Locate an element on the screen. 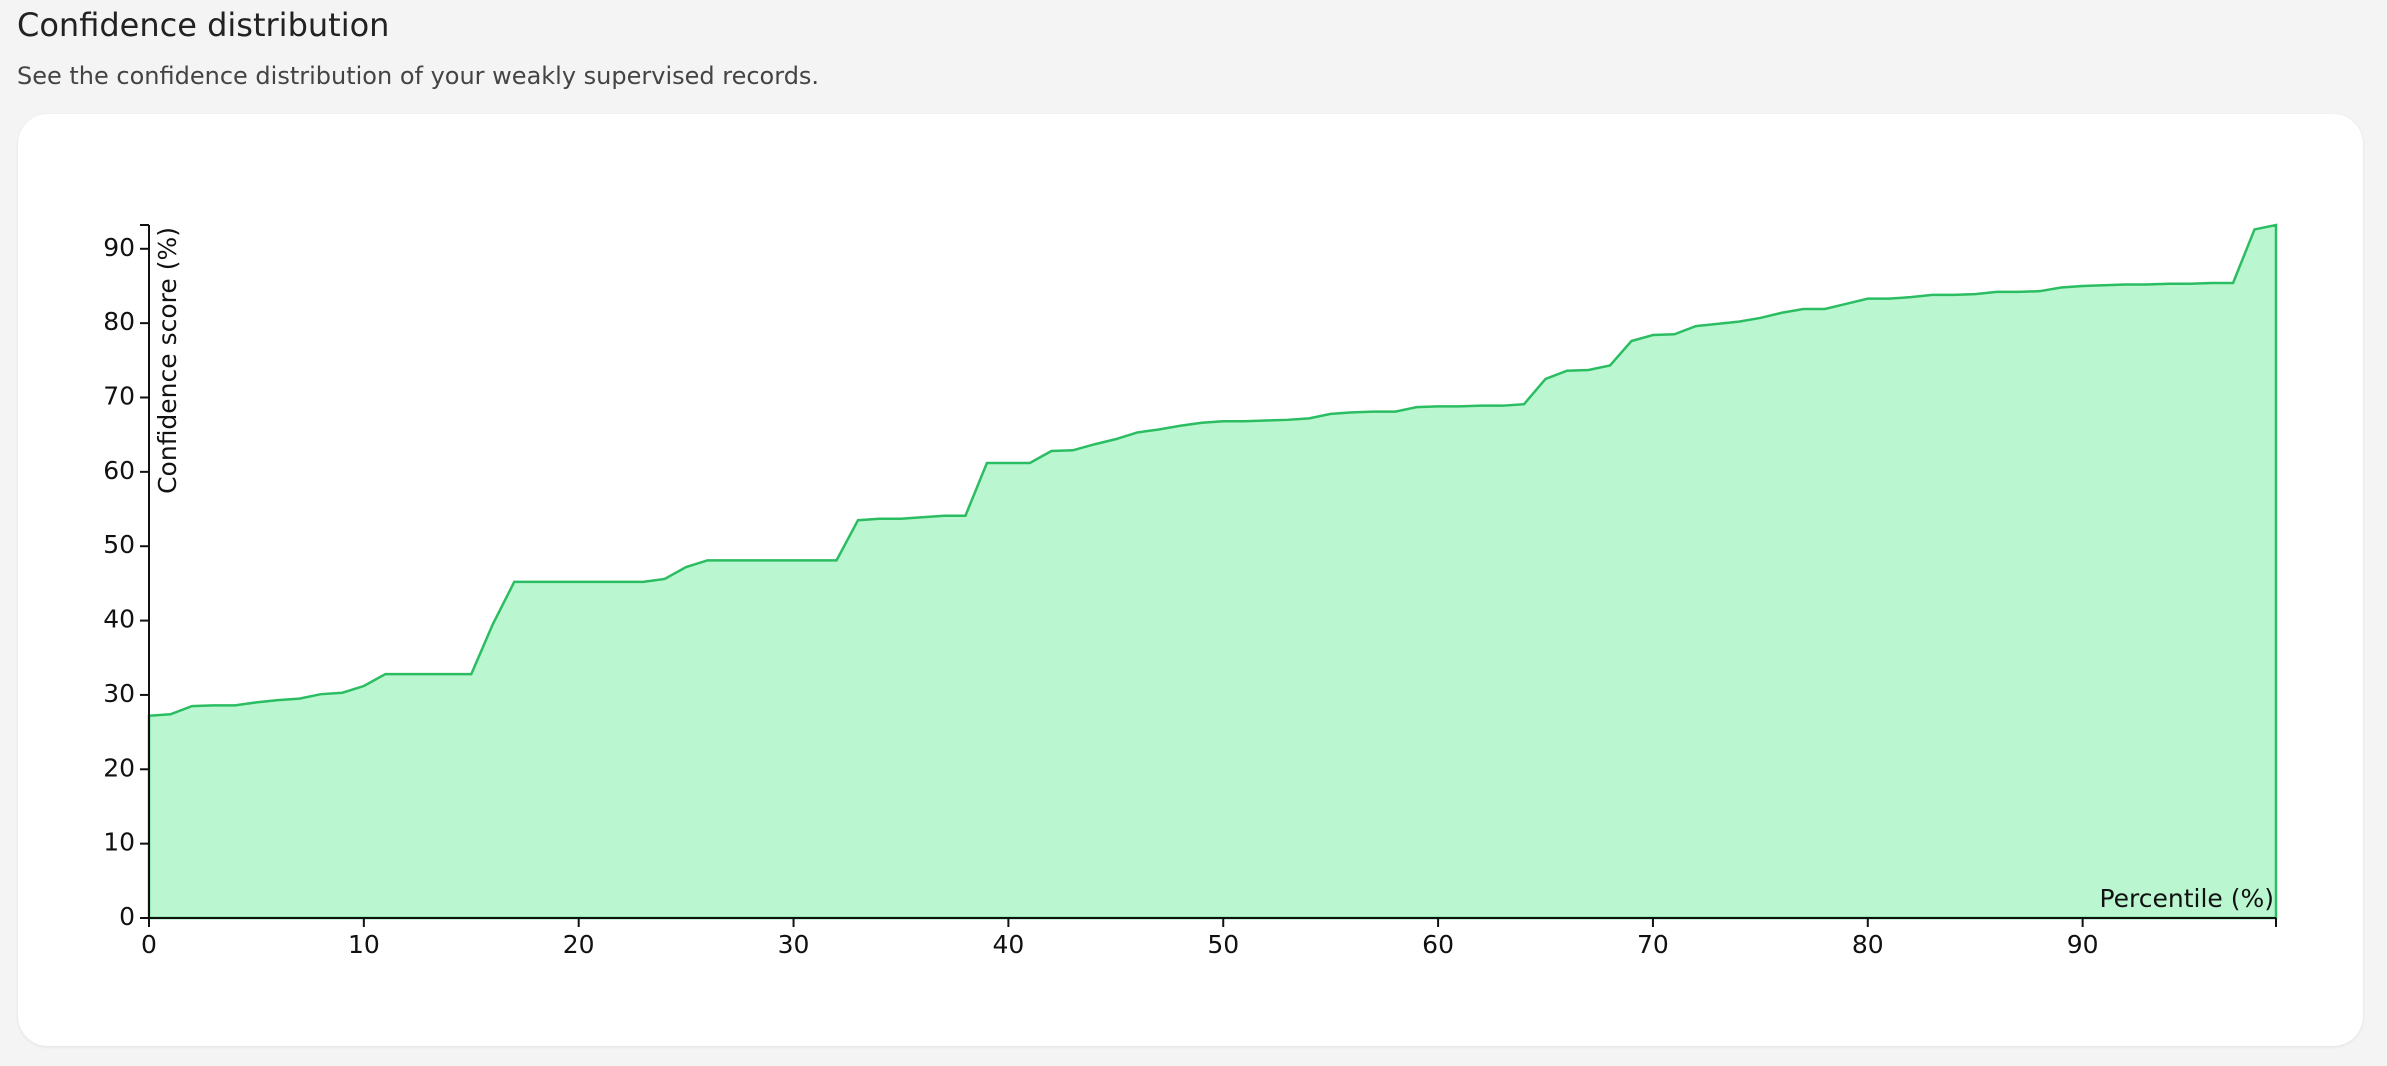  x-tick-label: 20 is located at coordinates (579, 944).